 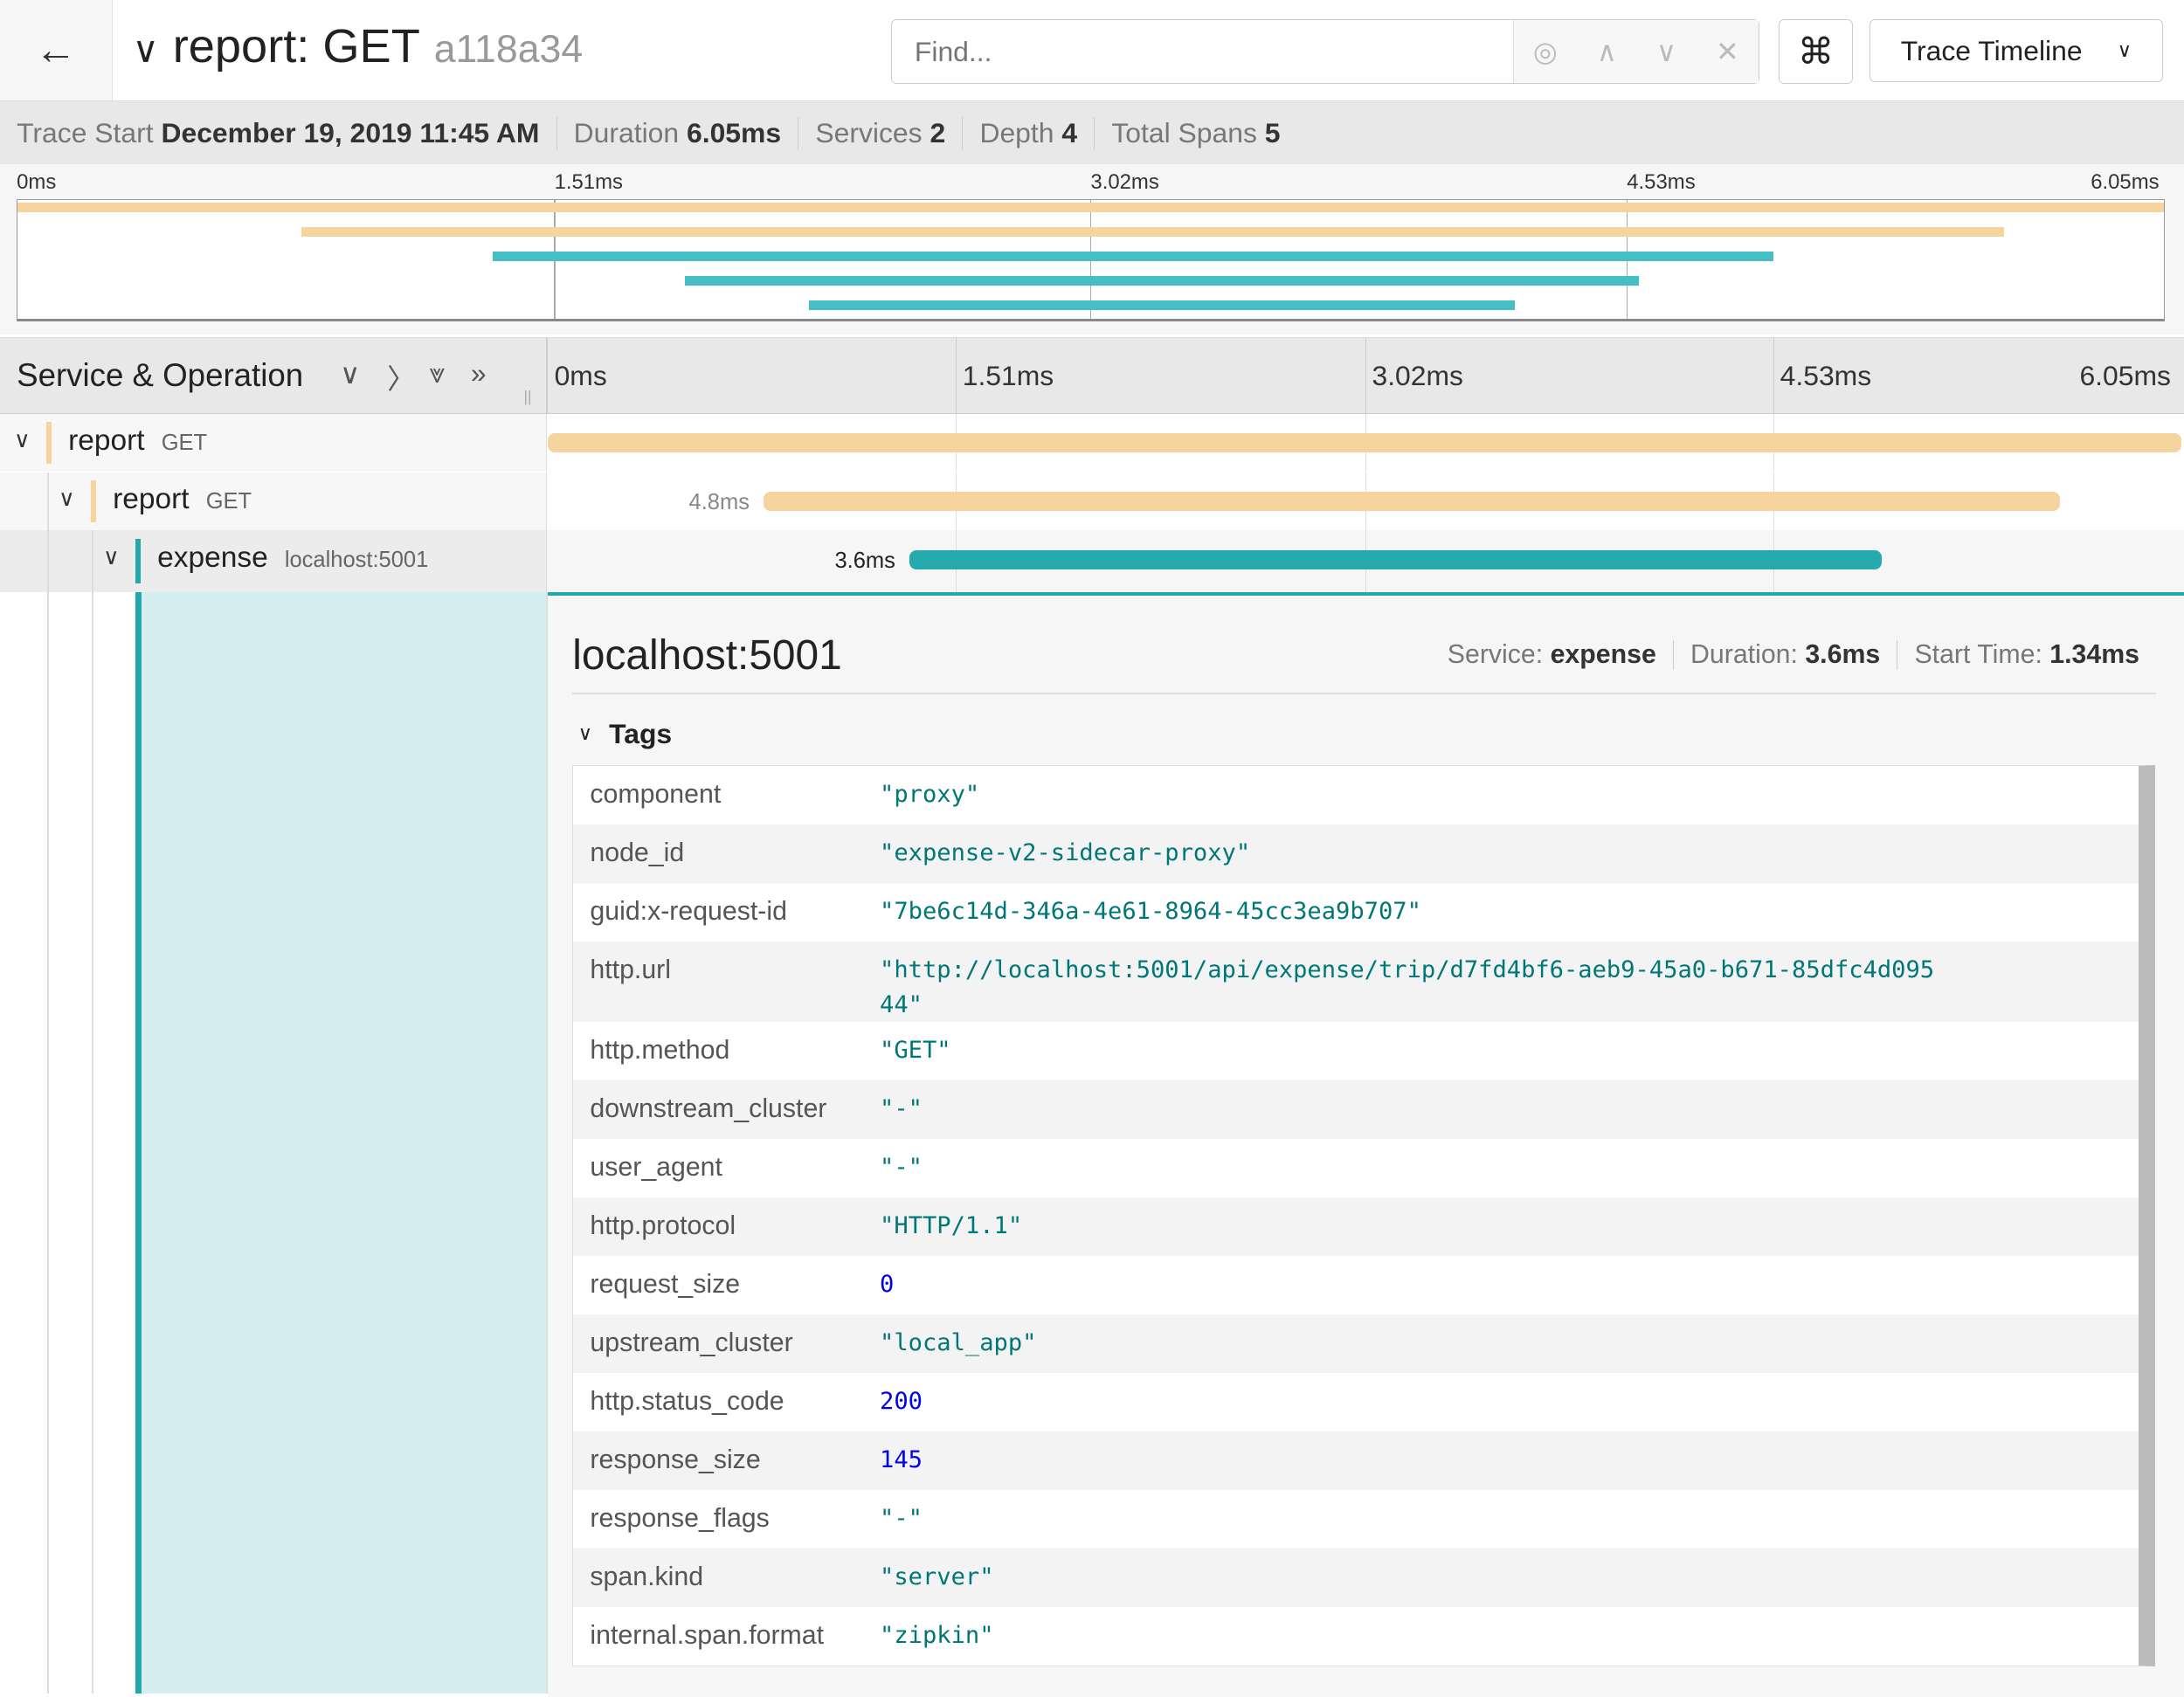 I want to click on summary-value: 4, so click(x=1069, y=132).